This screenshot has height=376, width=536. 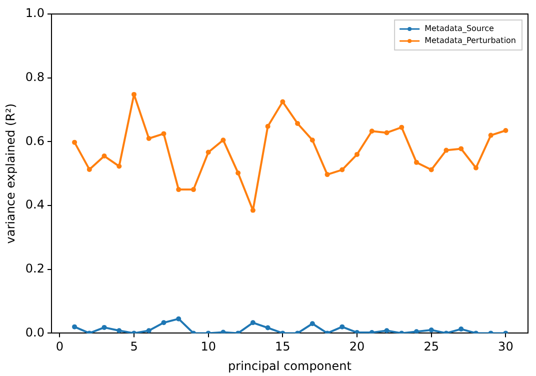 What do you see at coordinates (290, 365) in the screenshot?
I see `x-axis-title: principal component` at bounding box center [290, 365].